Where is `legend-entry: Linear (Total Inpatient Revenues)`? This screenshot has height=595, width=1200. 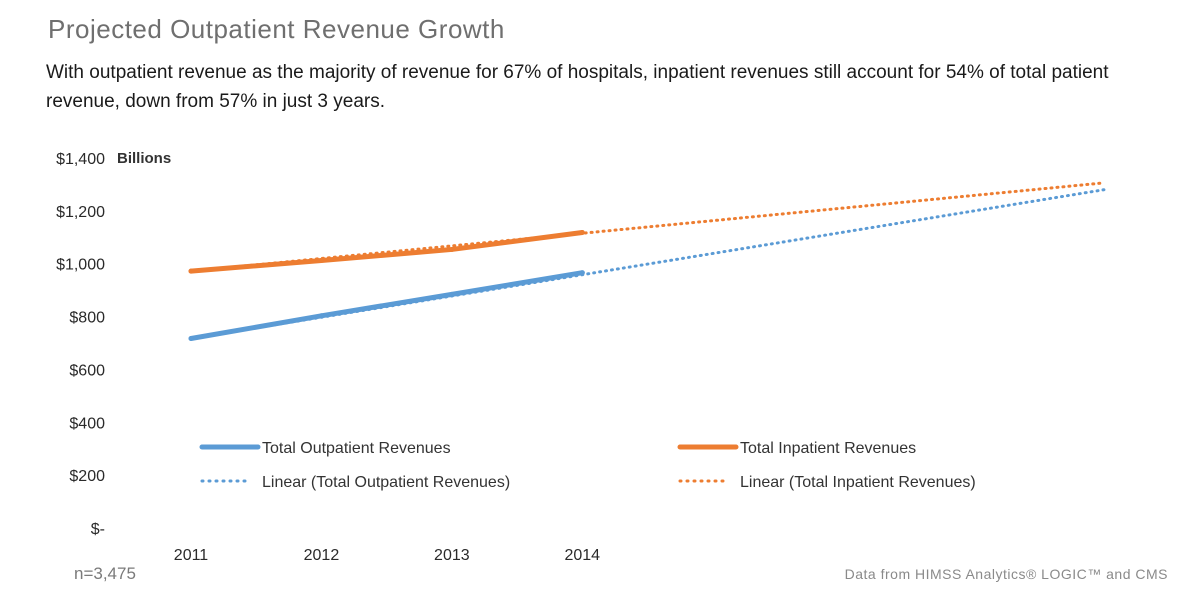 legend-entry: Linear (Total Inpatient Revenues) is located at coordinates (827, 482).